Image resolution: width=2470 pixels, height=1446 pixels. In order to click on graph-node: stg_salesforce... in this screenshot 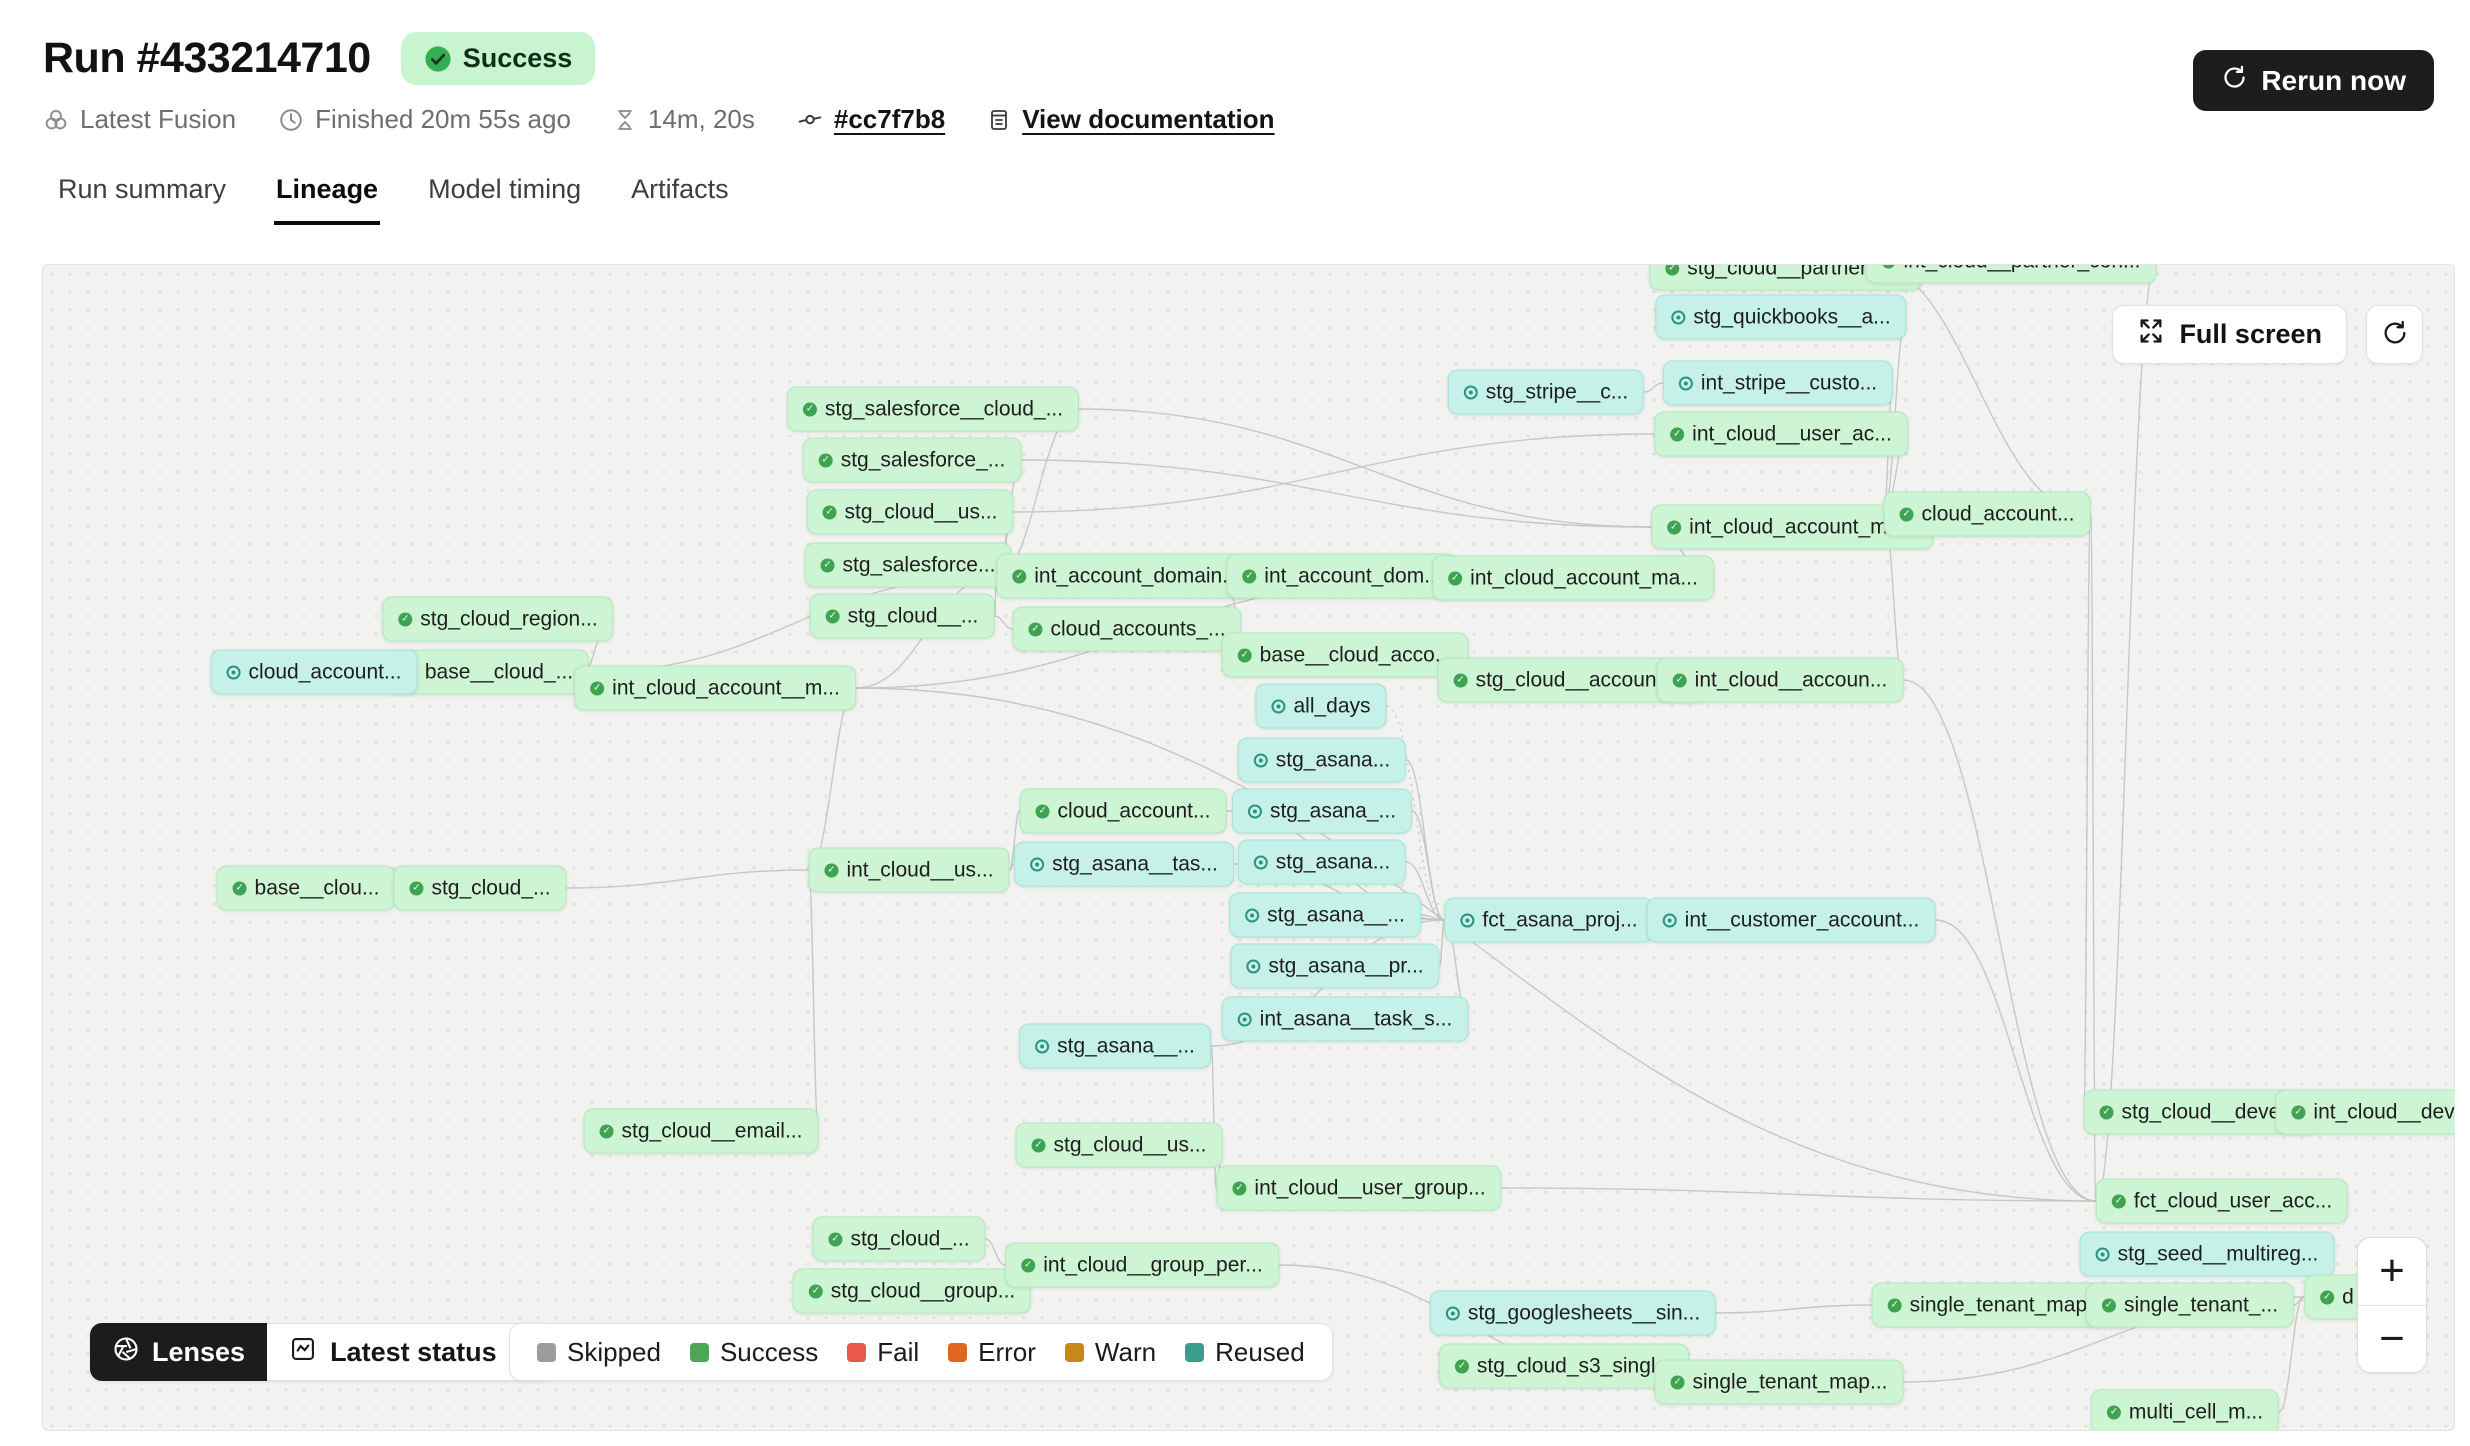, I will do `click(908, 565)`.